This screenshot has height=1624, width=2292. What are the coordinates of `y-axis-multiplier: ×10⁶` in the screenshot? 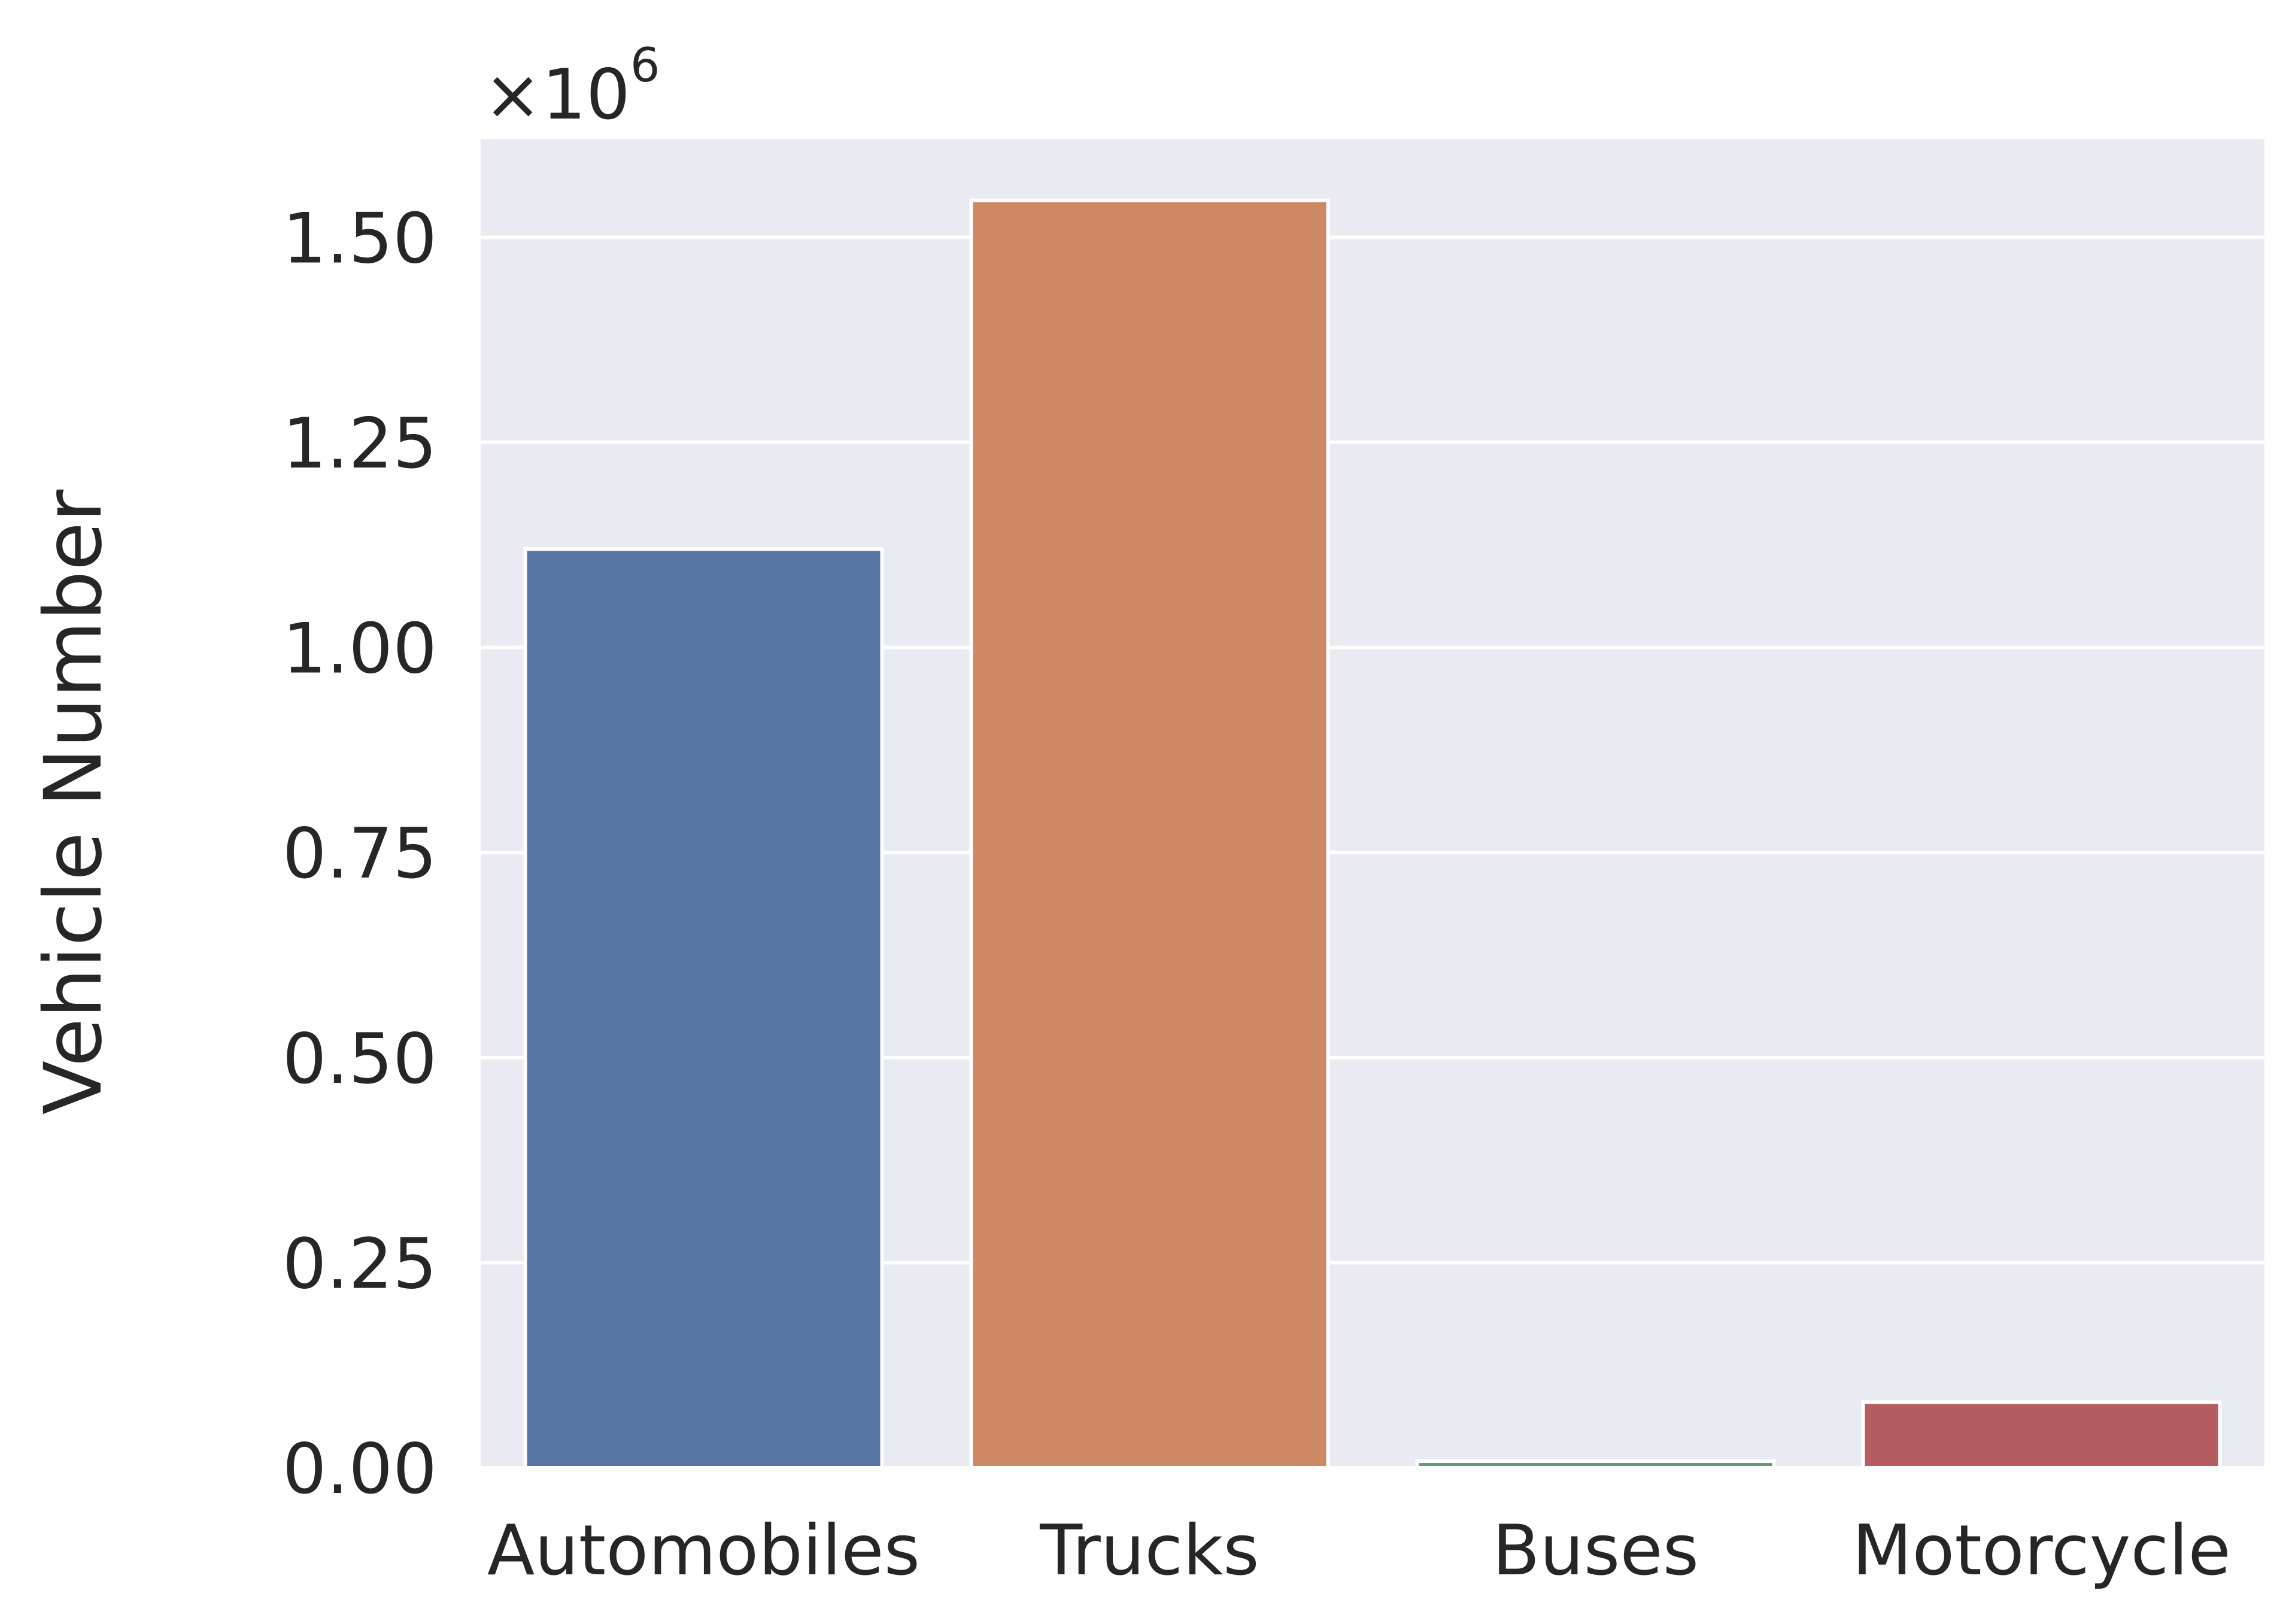 It's located at (572, 87).